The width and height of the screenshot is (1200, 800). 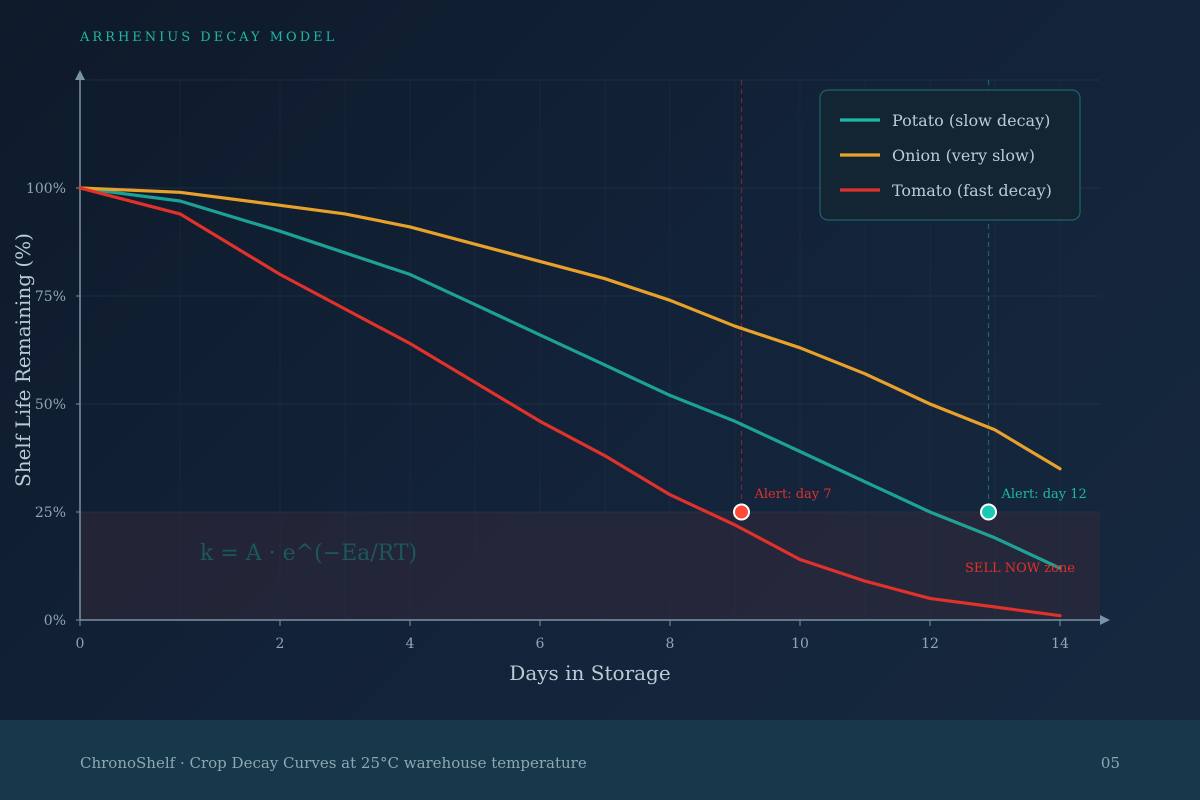 I want to click on x-tick-label: 6, so click(x=540, y=644).